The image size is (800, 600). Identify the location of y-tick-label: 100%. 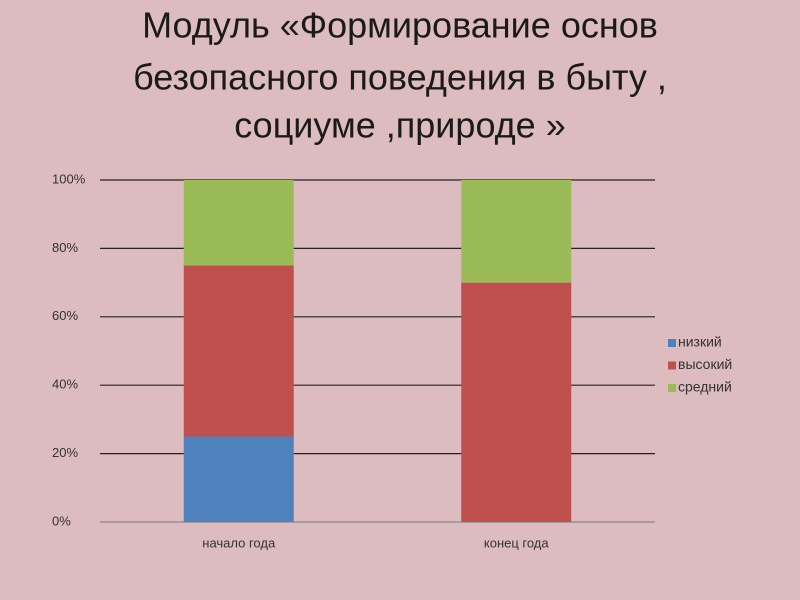
(69, 178).